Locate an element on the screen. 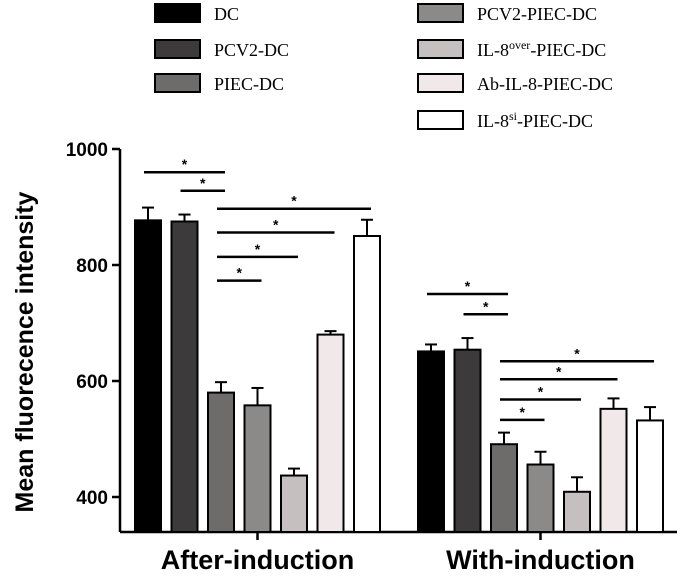 The width and height of the screenshot is (685, 577). legend-item: PCV2-DC is located at coordinates (221, 49).